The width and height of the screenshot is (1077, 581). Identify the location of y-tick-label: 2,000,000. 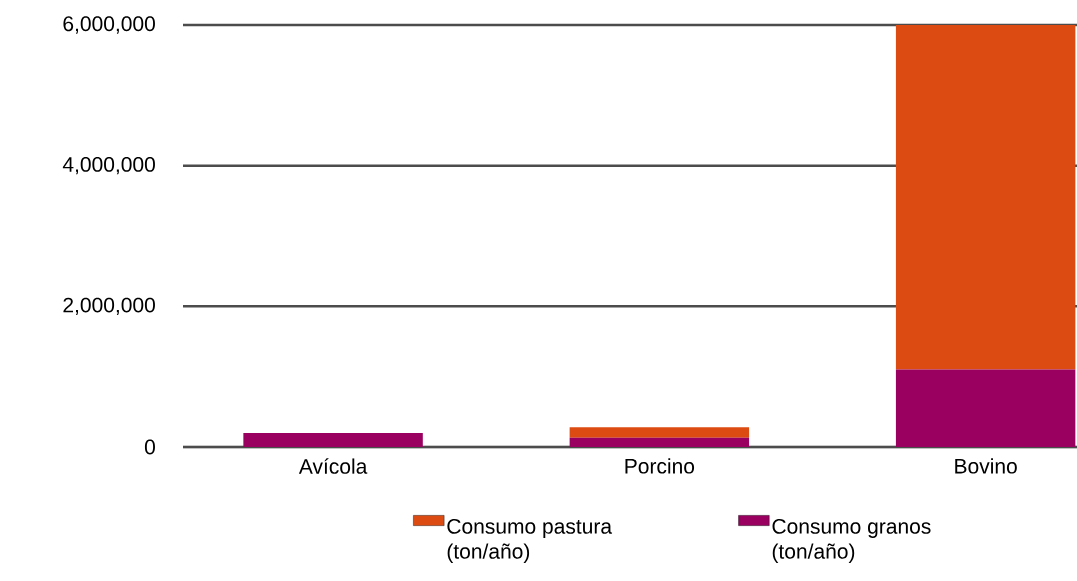
(109, 306).